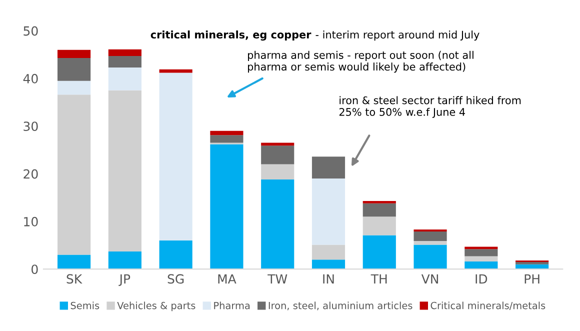 The height and width of the screenshot is (331, 580). What do you see at coordinates (74, 279) in the screenshot?
I see `x-tick-label: SK` at bounding box center [74, 279].